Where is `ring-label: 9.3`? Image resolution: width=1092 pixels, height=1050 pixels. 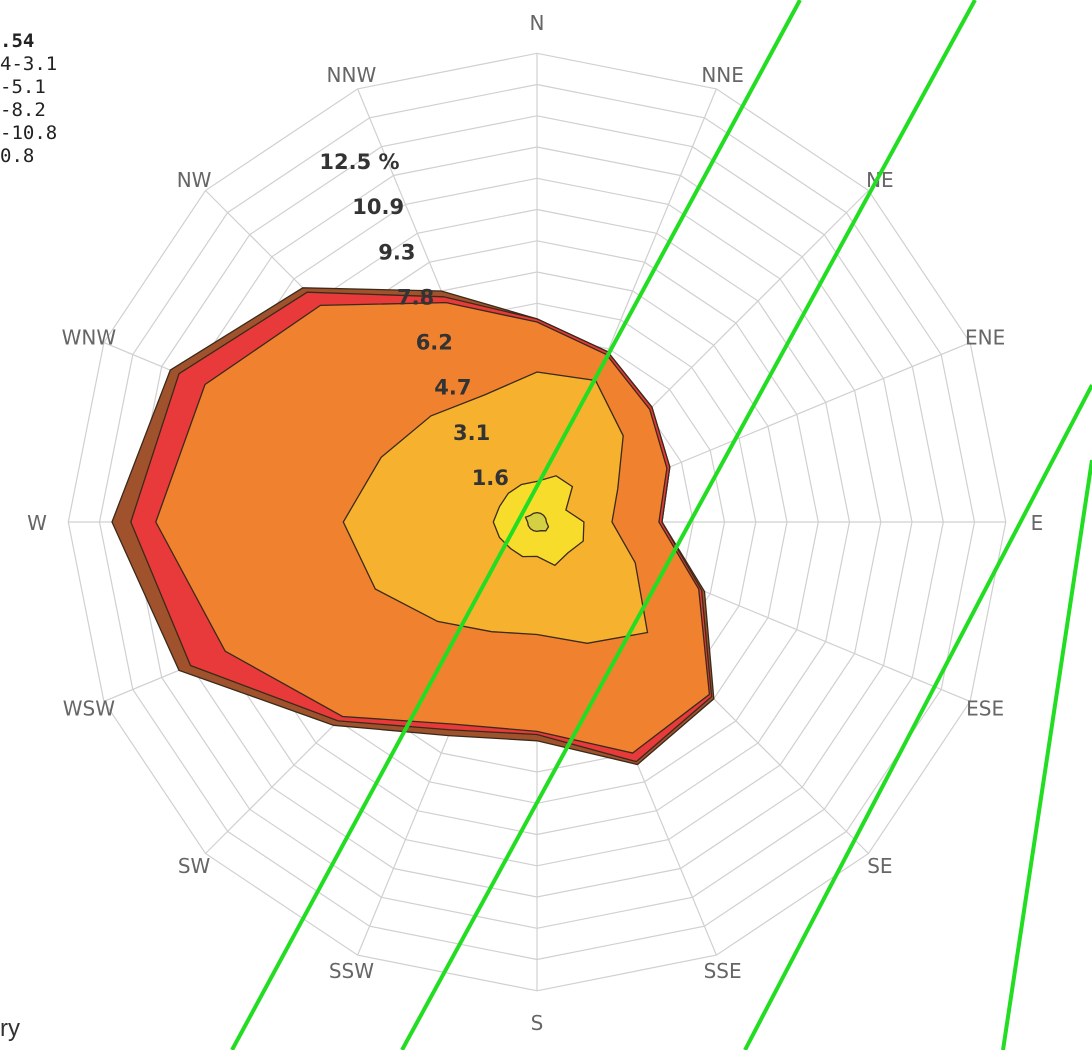
ring-label: 9.3 is located at coordinates (396, 252).